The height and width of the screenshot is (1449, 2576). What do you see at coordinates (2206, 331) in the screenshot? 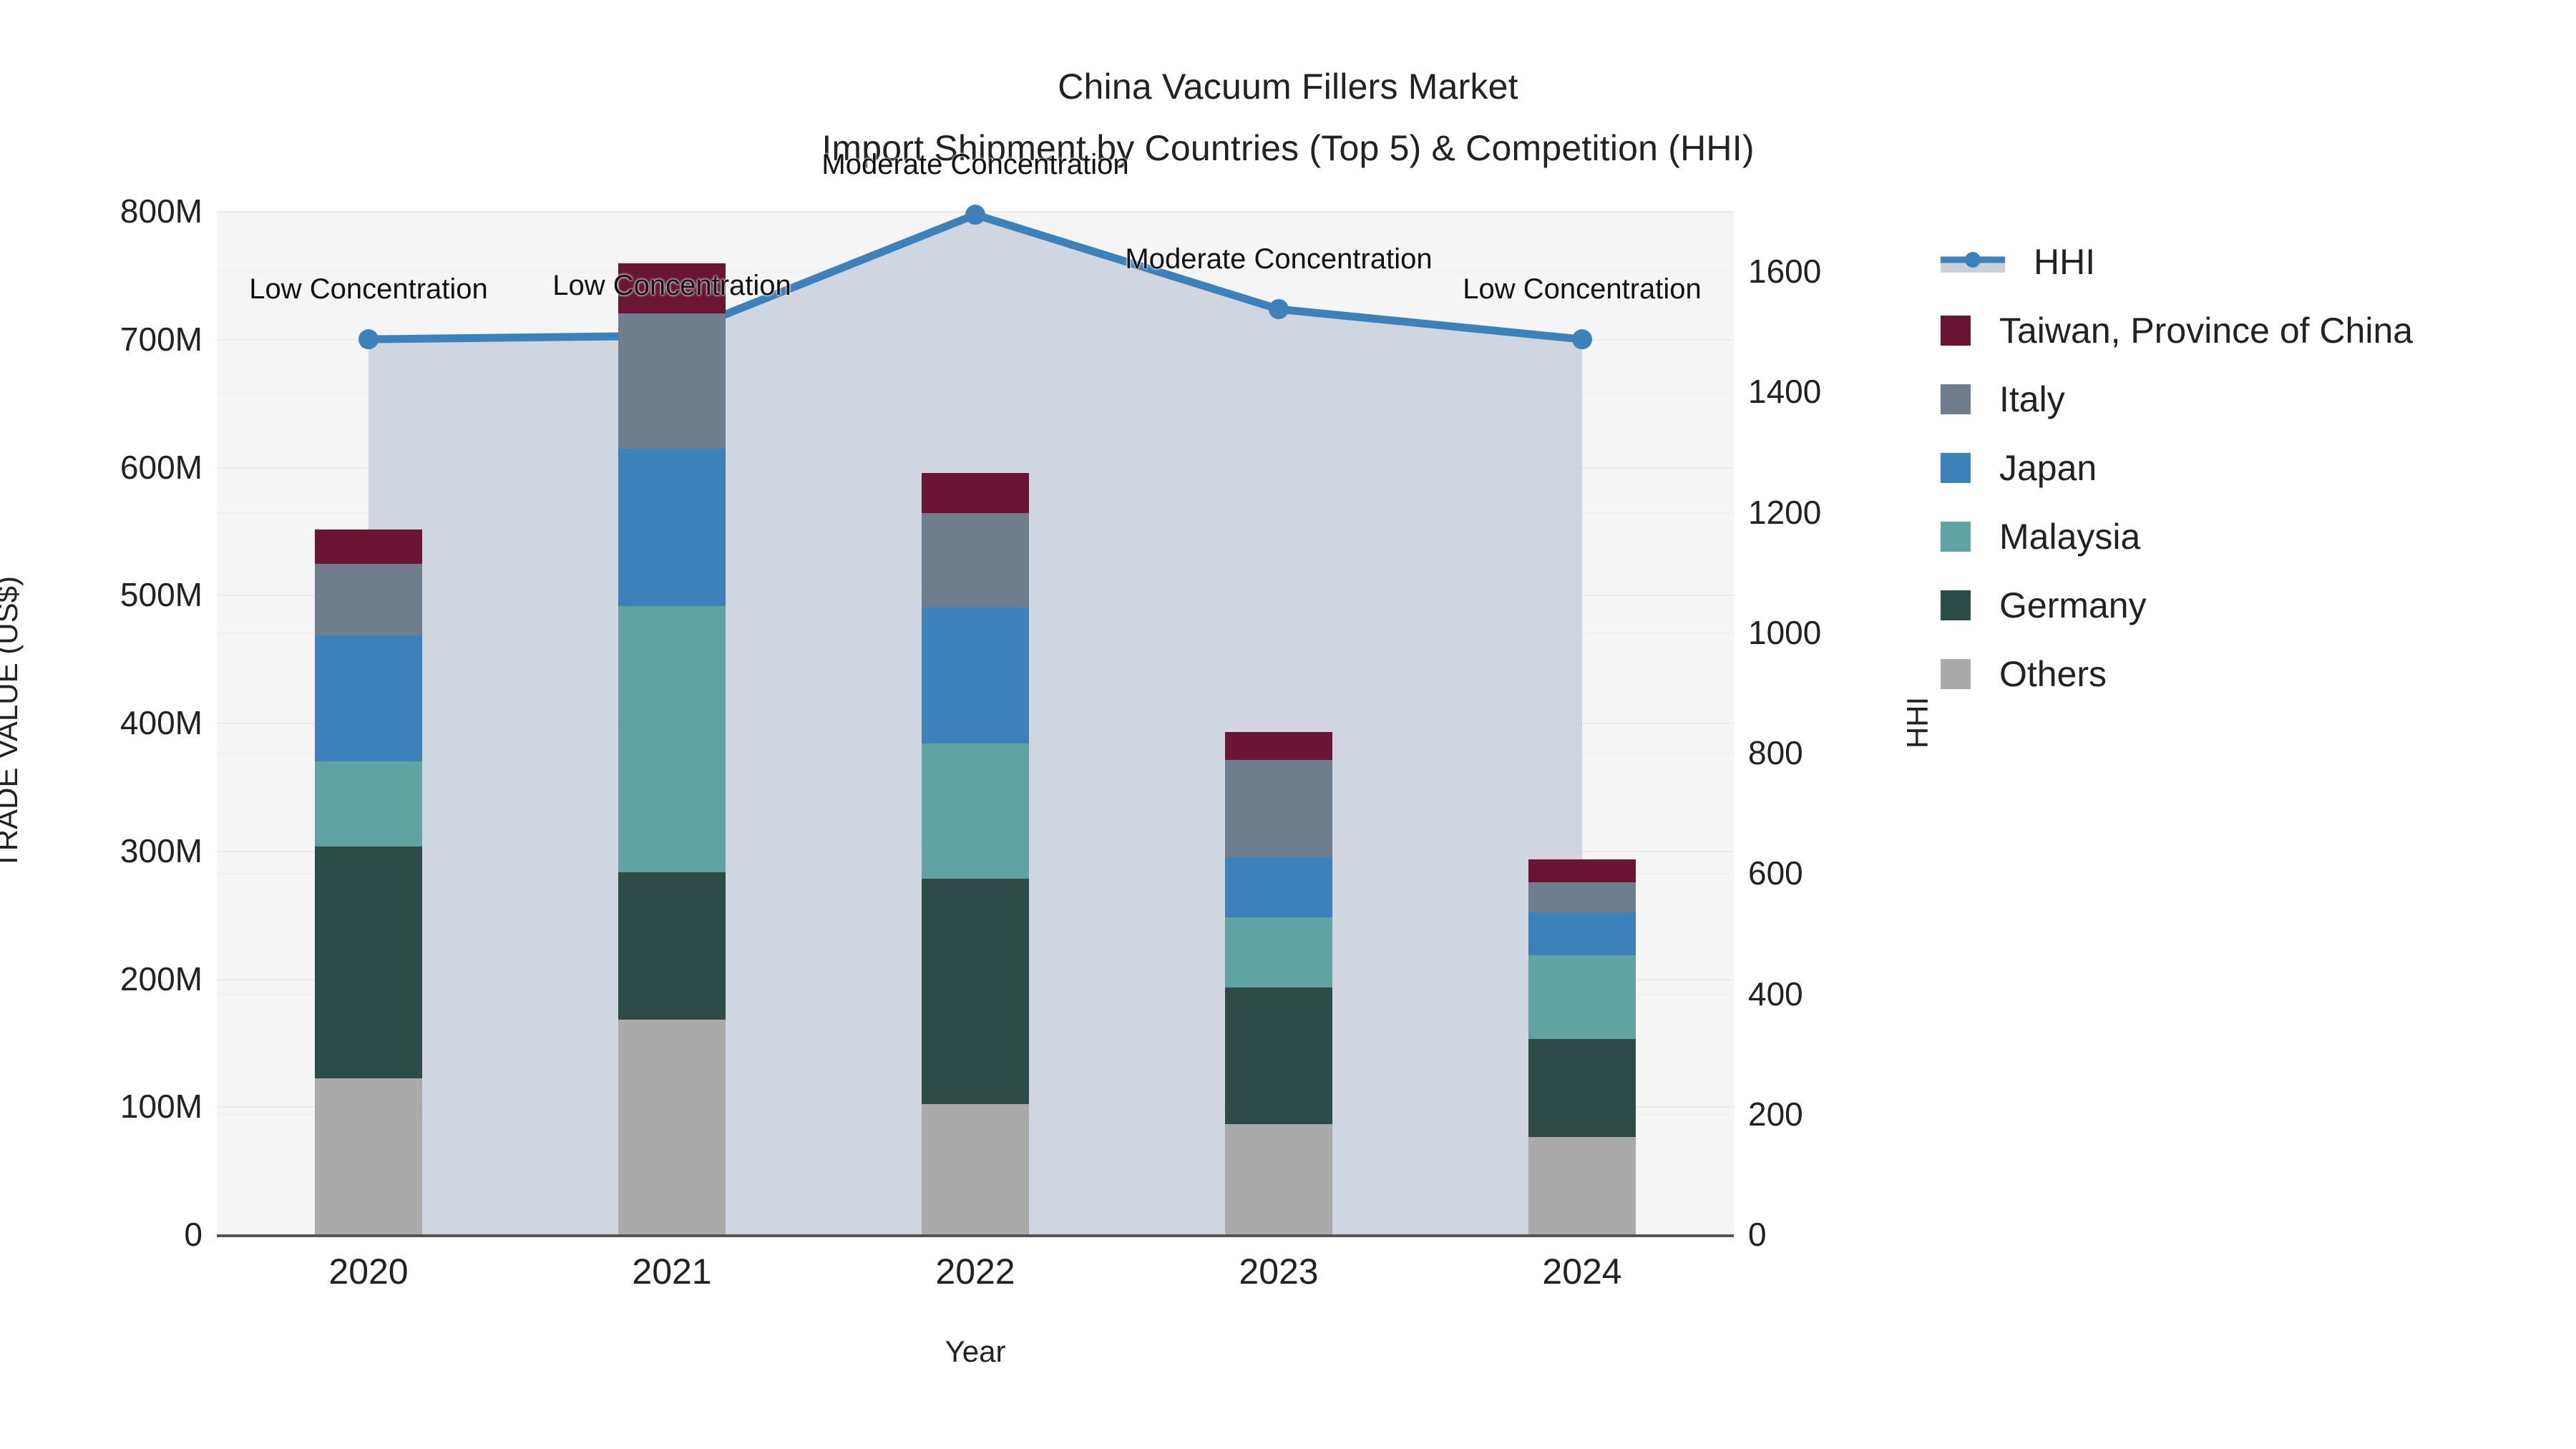
I see `legend-item-label: Taiwan, Province of China` at bounding box center [2206, 331].